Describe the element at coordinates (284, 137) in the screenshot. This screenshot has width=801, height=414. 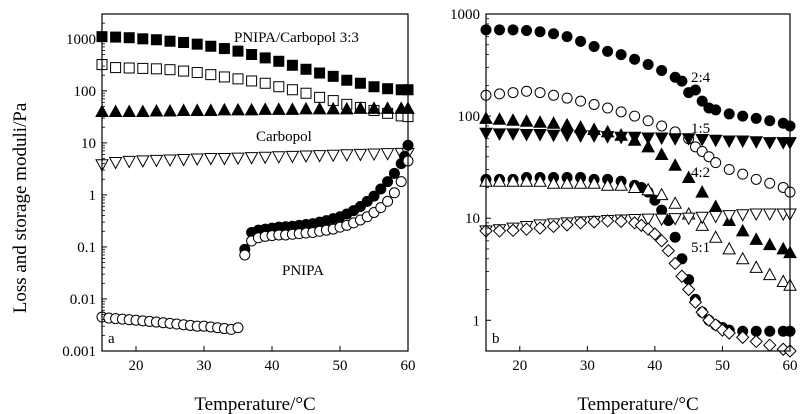
I see `annotation-carbopol: Carbopol` at that location.